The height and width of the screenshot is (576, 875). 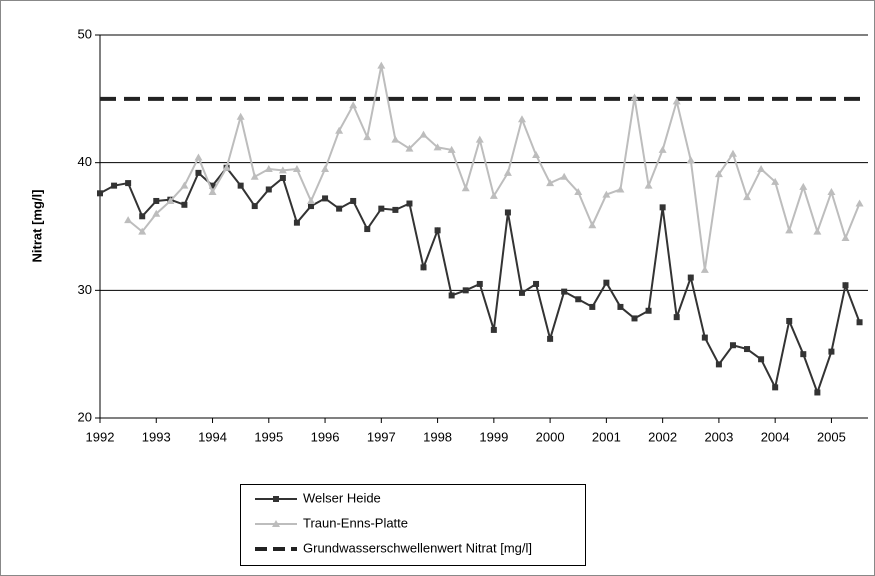 I want to click on x-tick-label: 2000, so click(x=550, y=436).